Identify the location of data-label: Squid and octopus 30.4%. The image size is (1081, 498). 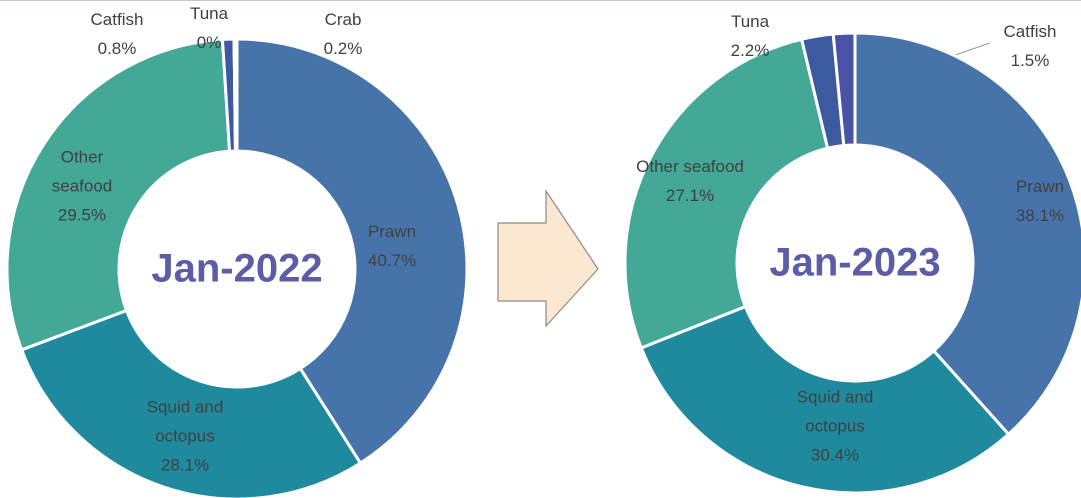
(835, 426).